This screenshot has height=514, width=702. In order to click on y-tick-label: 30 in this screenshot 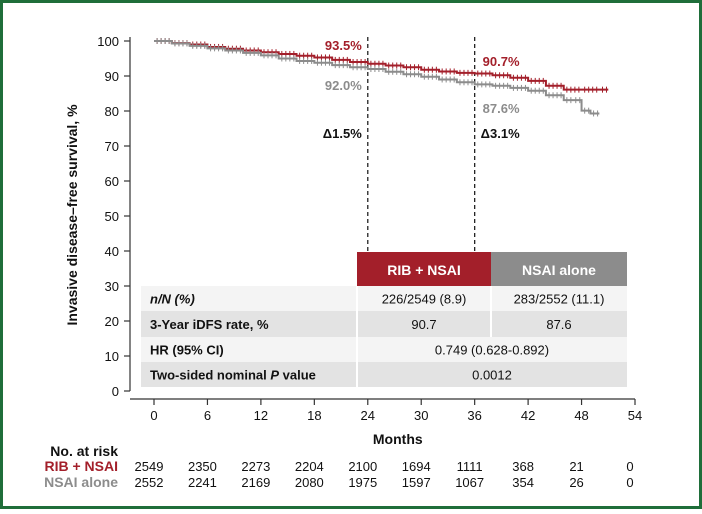, I will do `click(112, 286)`.